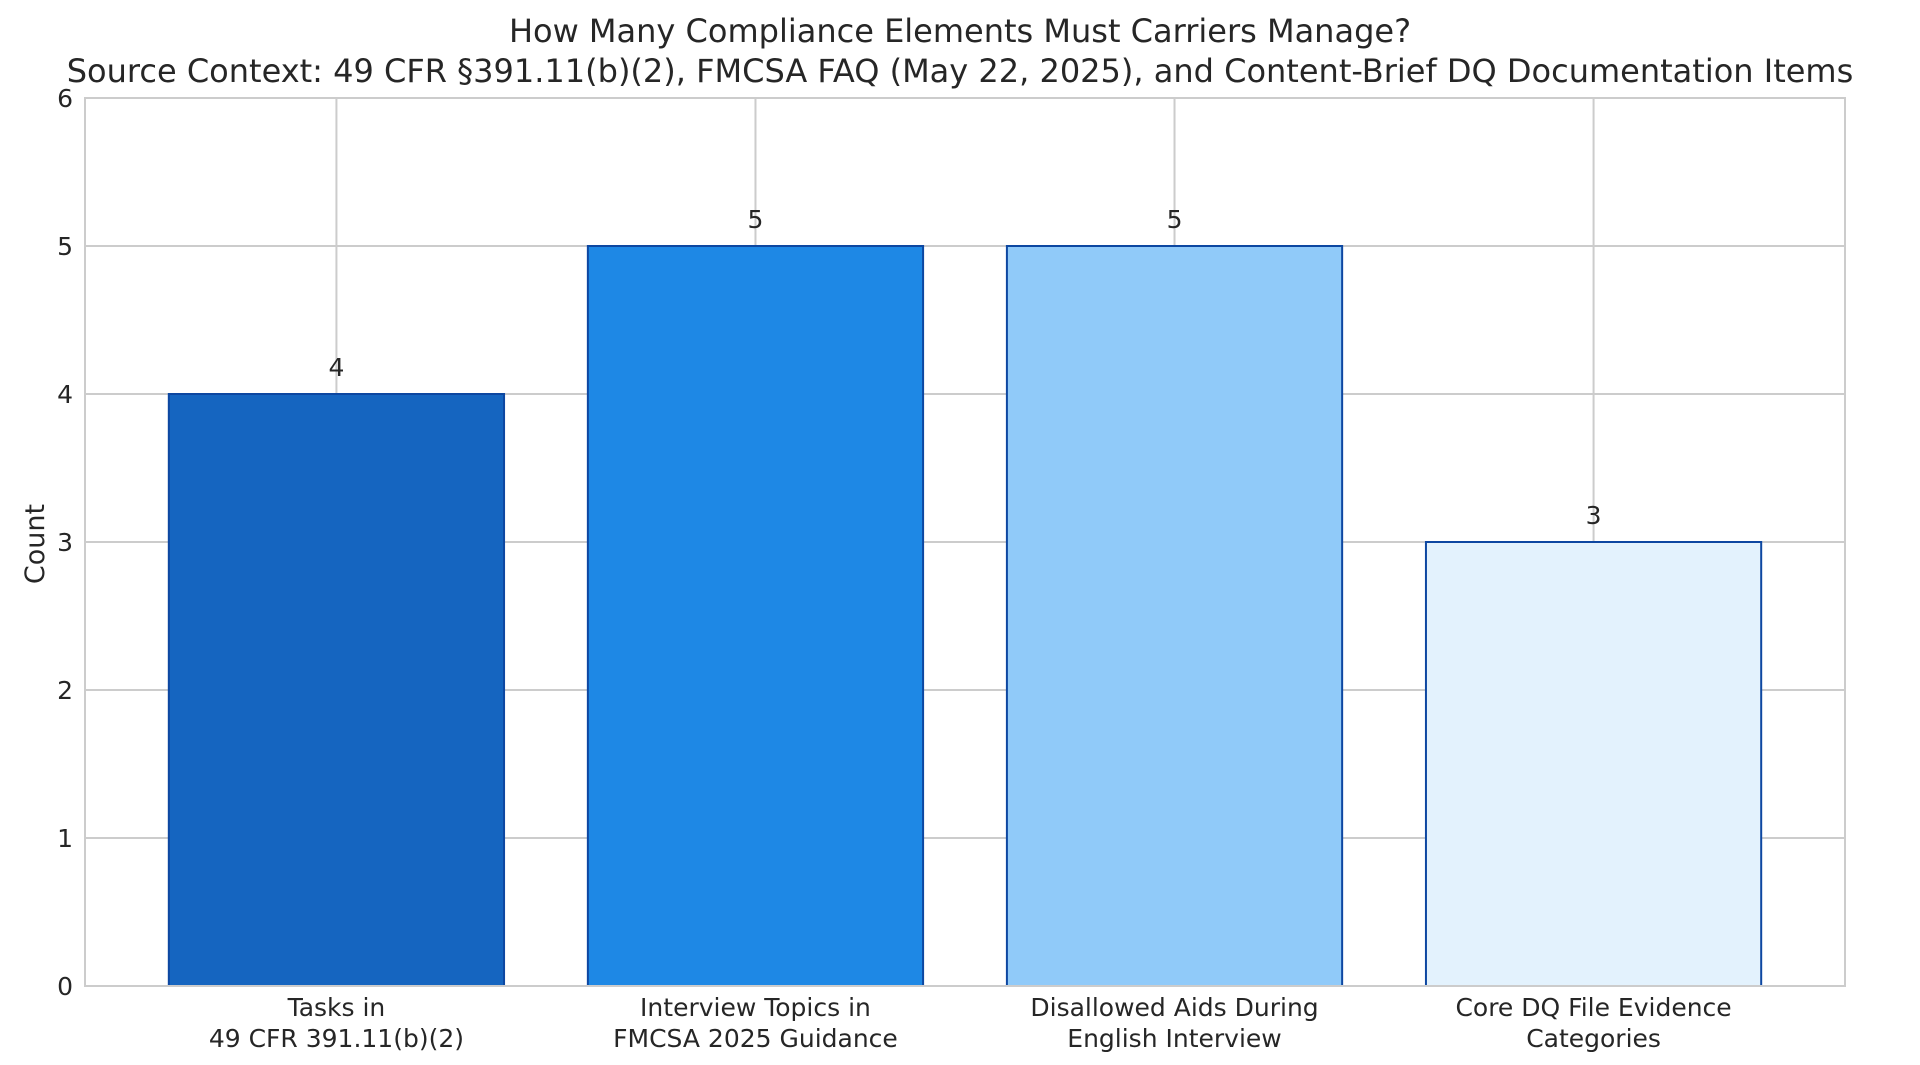  What do you see at coordinates (1594, 515) in the screenshot?
I see `bar-value-label: 3` at bounding box center [1594, 515].